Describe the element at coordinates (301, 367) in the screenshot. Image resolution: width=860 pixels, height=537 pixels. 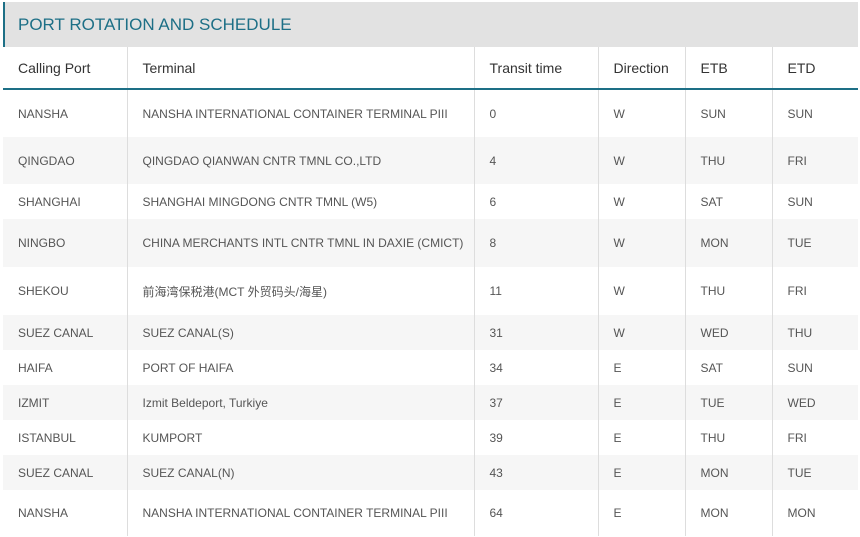
I see `table-cell: PORT OF HAIFA` at that location.